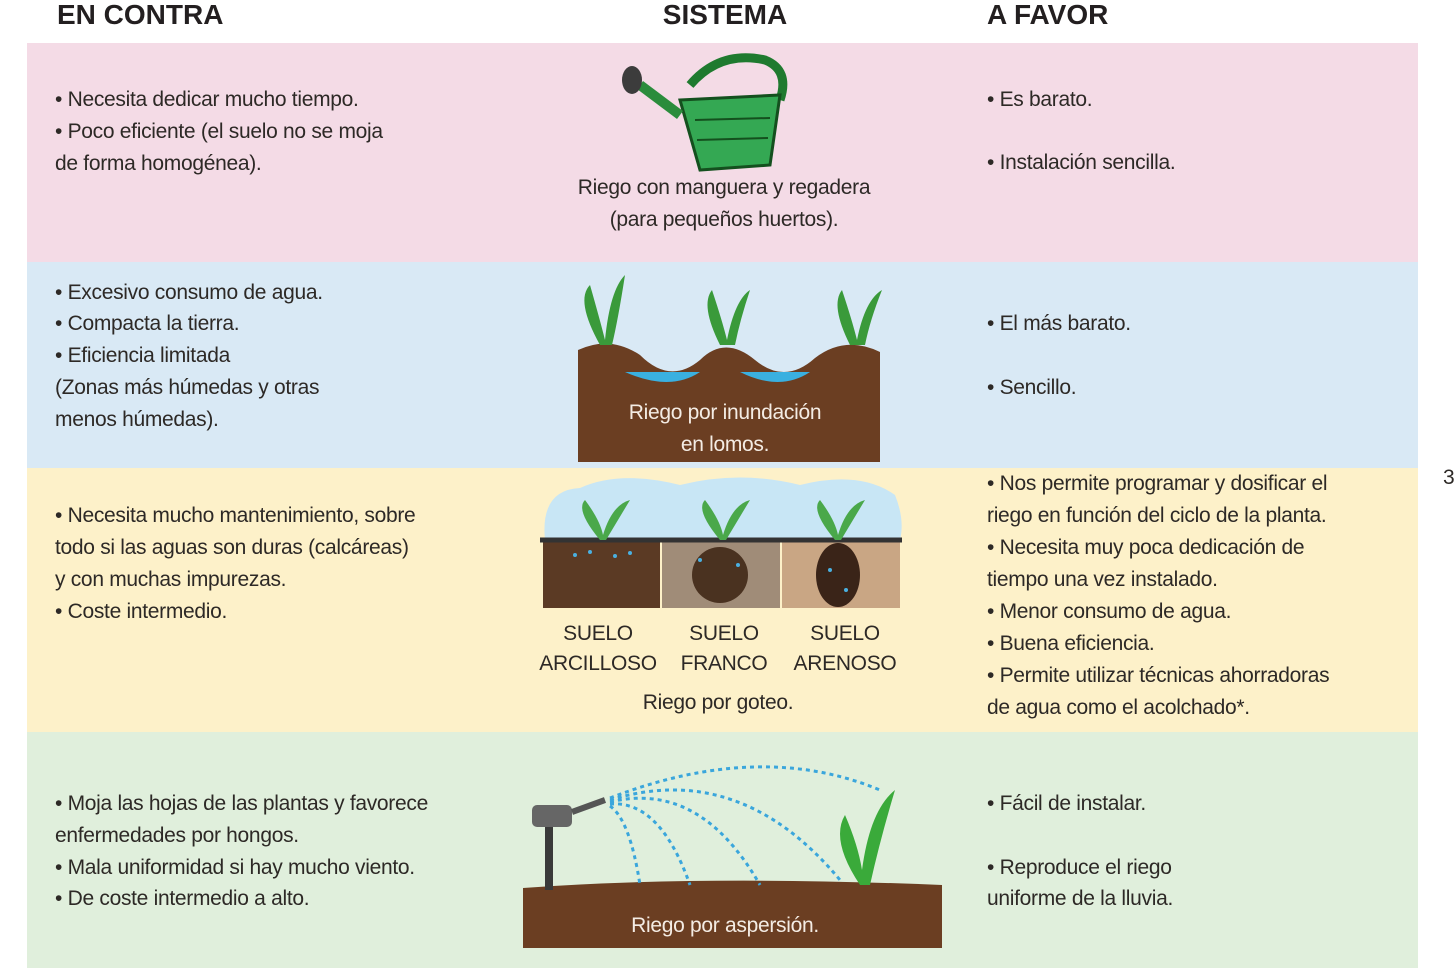 The image size is (1455, 971). I want to click on flood-illustration, so click(730, 368).